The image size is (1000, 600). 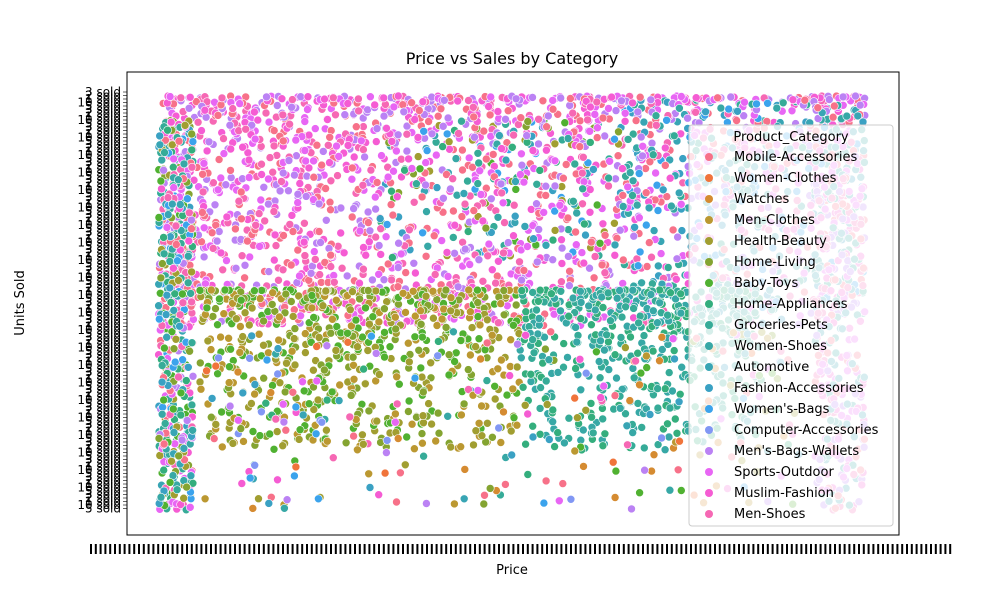 I want to click on y-tick-label: 1 sold, so click(x=103, y=187).